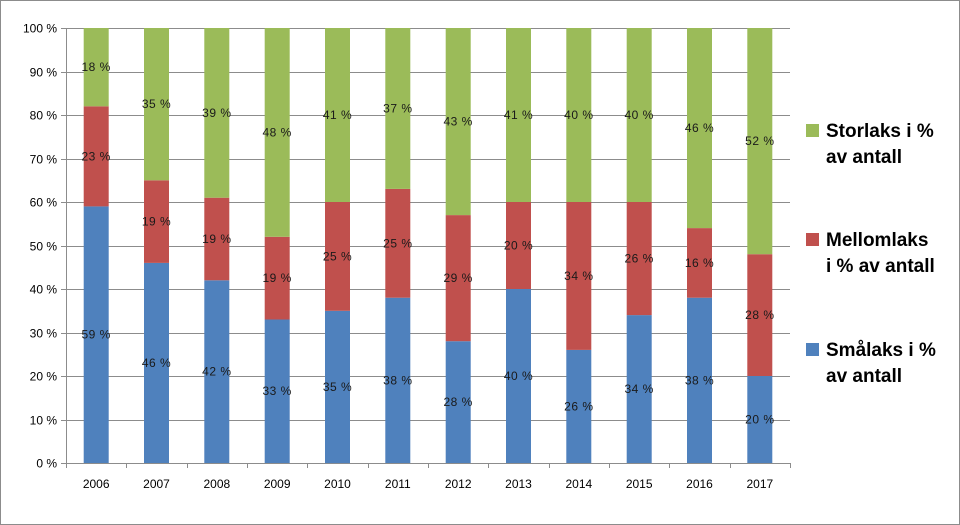  Describe the element at coordinates (812, 239) in the screenshot. I see `legend-swatch-medium` at that location.